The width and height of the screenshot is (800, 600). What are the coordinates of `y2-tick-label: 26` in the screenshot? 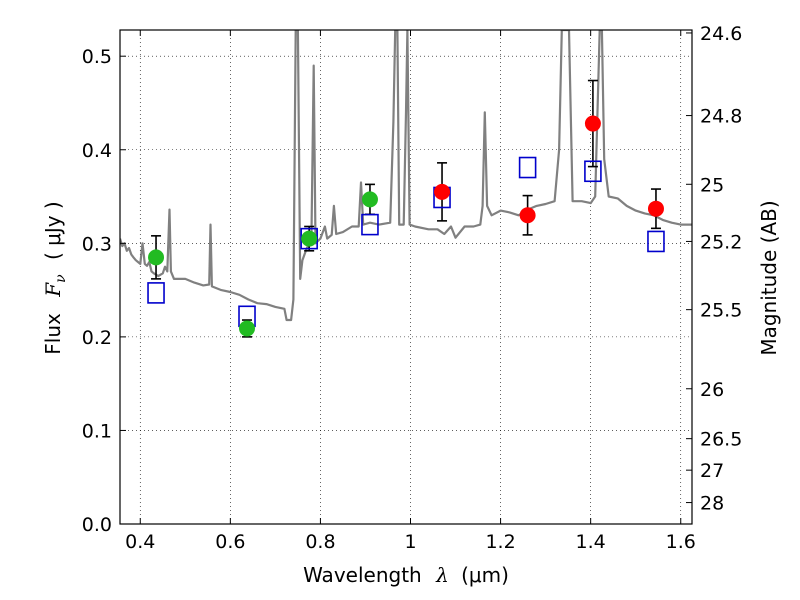 It's located at (712, 390).